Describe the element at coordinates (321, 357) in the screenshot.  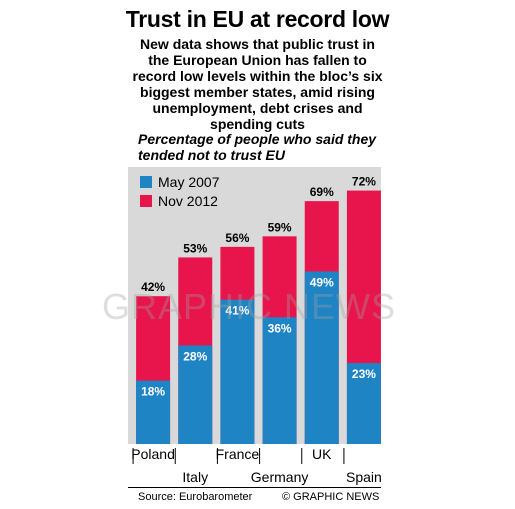
I see `bar-may-2007-uk` at that location.